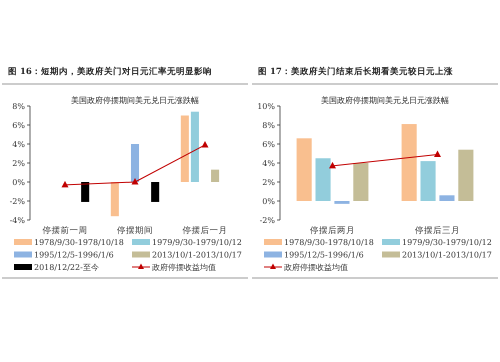 The height and width of the screenshot is (362, 500). Describe the element at coordinates (437, 230) in the screenshot. I see `x-tick-label: 停摆后三月` at that location.